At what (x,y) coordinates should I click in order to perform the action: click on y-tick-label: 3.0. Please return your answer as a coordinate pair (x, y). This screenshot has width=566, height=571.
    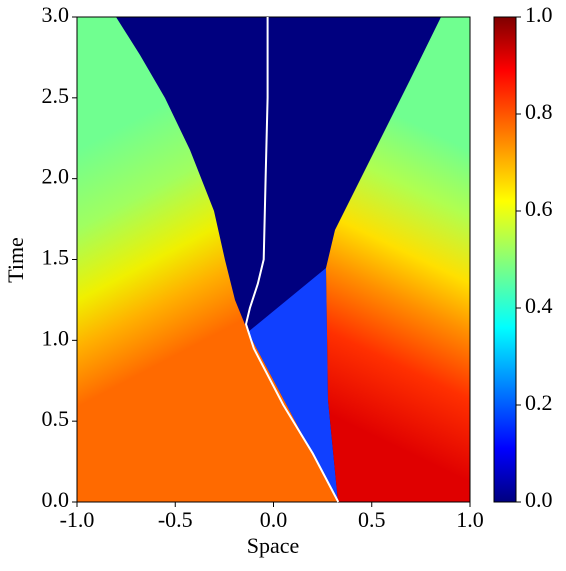
    Looking at the image, I should click on (56, 14).